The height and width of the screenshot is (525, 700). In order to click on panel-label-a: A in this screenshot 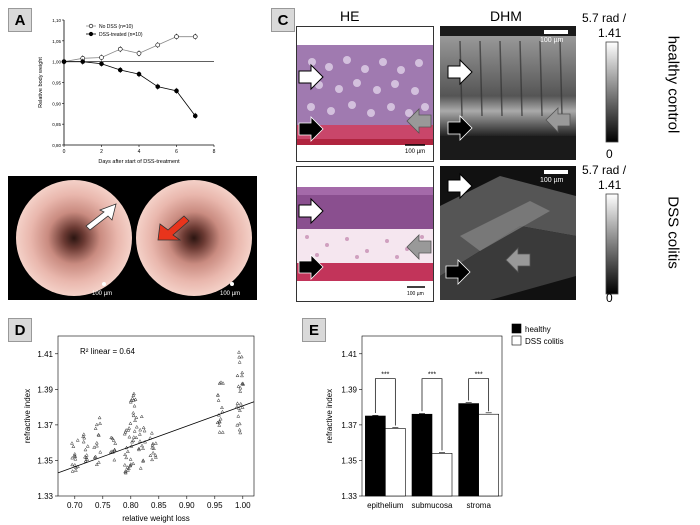, I will do `click(20, 20)`.